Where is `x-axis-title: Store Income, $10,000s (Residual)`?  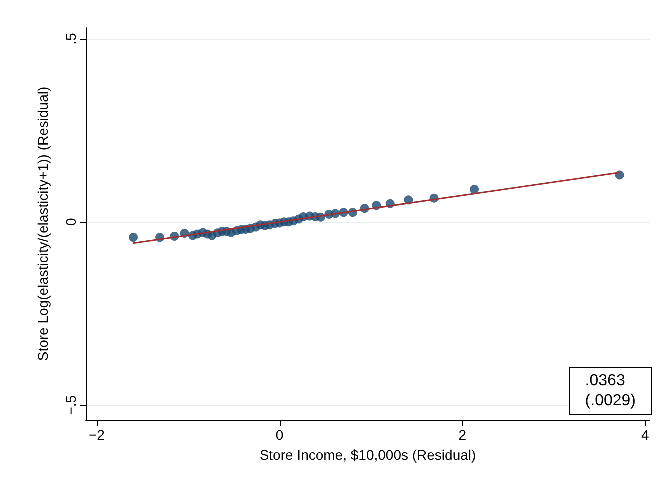
x-axis-title: Store Income, $10,000s (Residual) is located at coordinates (368, 455).